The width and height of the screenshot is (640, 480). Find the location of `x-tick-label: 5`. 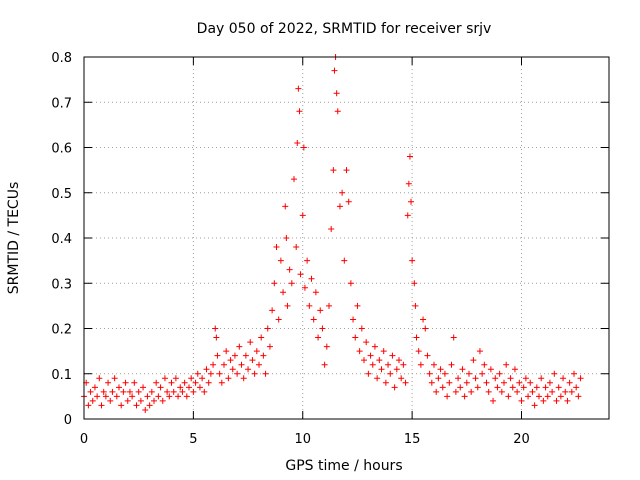

x-tick-label: 5 is located at coordinates (193, 439).